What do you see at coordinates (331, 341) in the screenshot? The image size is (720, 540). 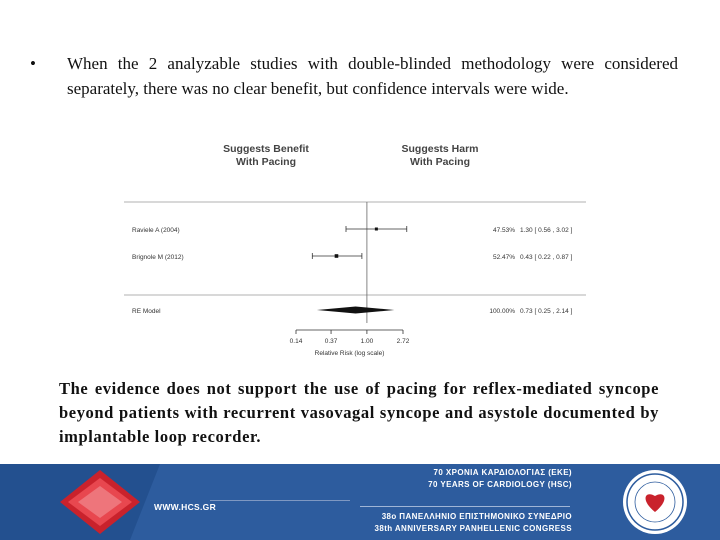 I see `x-tick-label: 0.37` at bounding box center [331, 341].